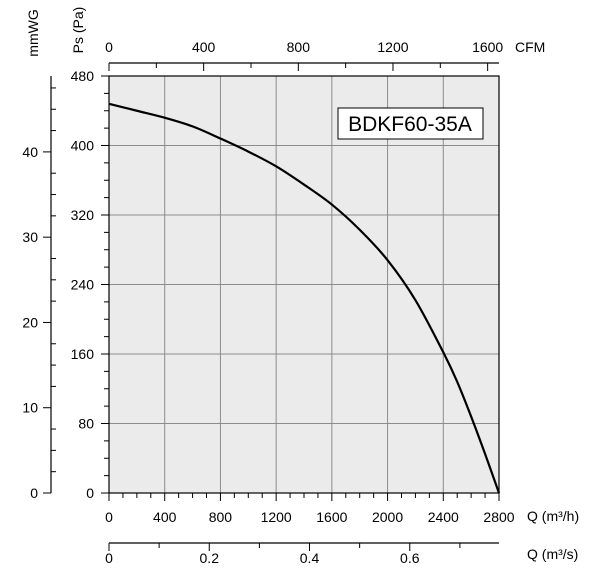 The image size is (589, 576). Describe the element at coordinates (78, 30) in the screenshot. I see `pressure-axis-title: Ps (Pa)` at that location.